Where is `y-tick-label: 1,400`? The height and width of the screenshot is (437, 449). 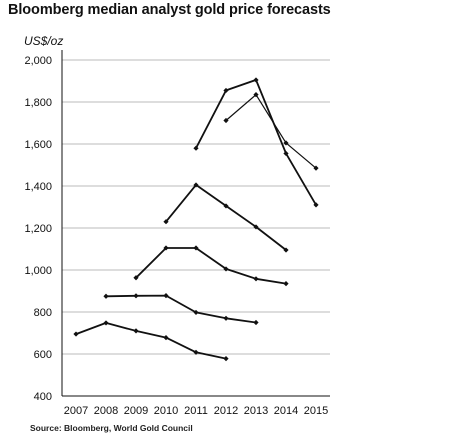
y-tick-label: 1,400 is located at coordinates (38, 187).